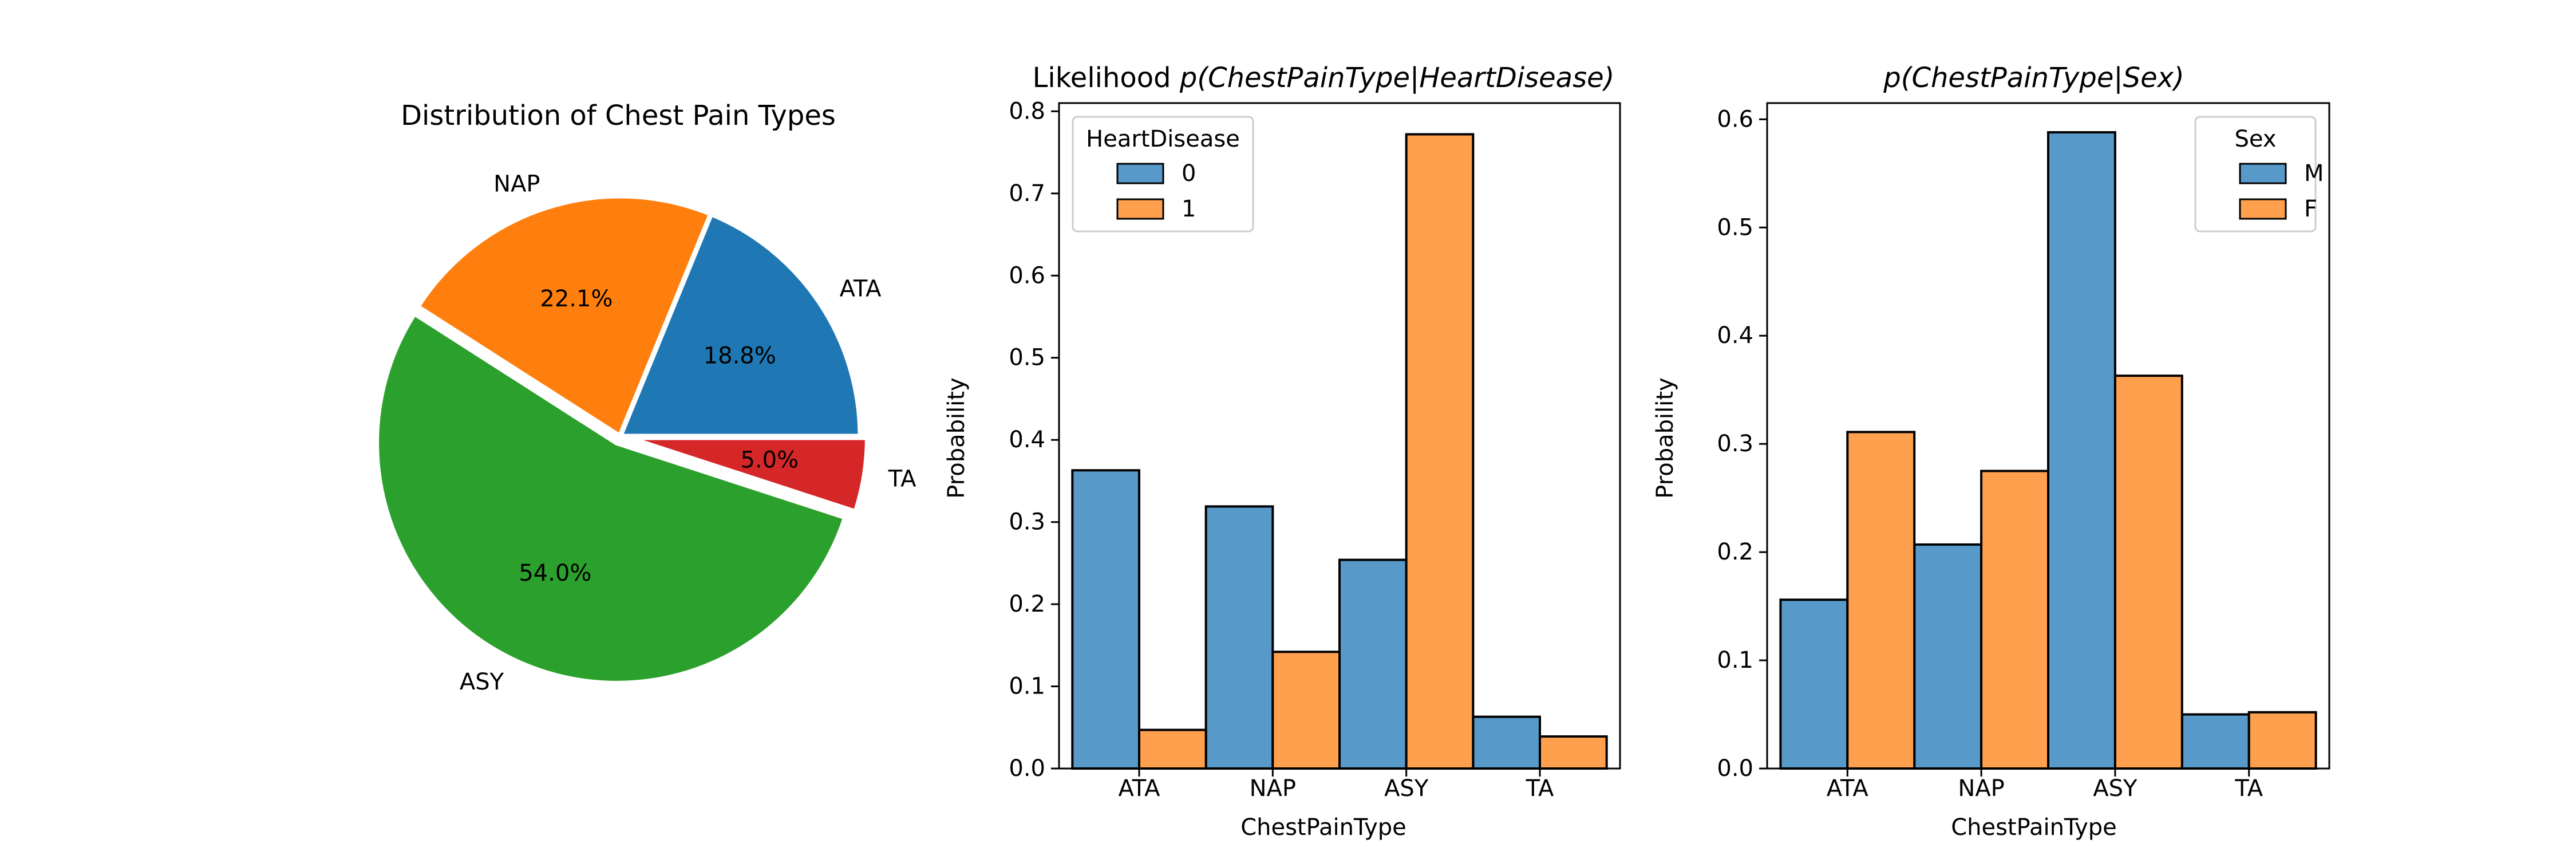 The width and height of the screenshot is (2576, 859). What do you see at coordinates (2081, 450) in the screenshot?
I see `bar-m-asy` at bounding box center [2081, 450].